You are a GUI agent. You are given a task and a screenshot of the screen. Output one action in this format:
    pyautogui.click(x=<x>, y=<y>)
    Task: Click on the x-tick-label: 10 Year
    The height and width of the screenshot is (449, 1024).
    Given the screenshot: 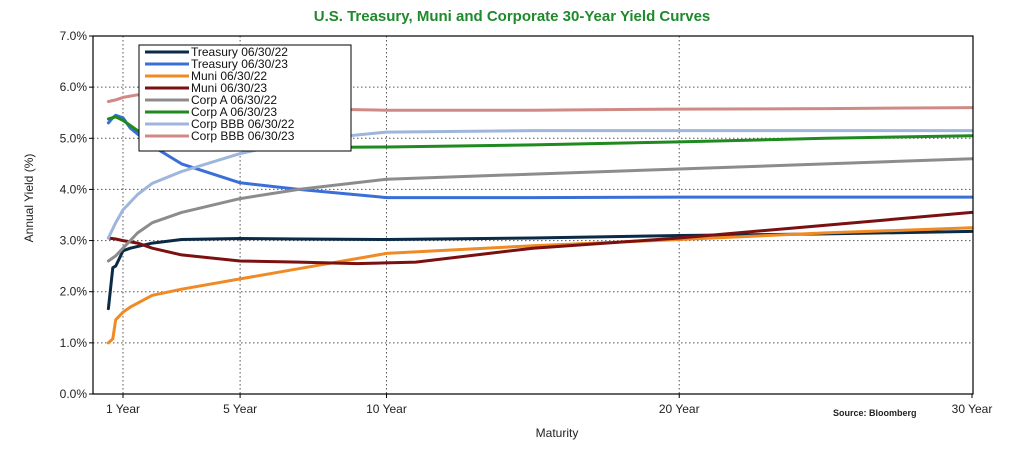 What is the action you would take?
    pyautogui.click(x=386, y=409)
    